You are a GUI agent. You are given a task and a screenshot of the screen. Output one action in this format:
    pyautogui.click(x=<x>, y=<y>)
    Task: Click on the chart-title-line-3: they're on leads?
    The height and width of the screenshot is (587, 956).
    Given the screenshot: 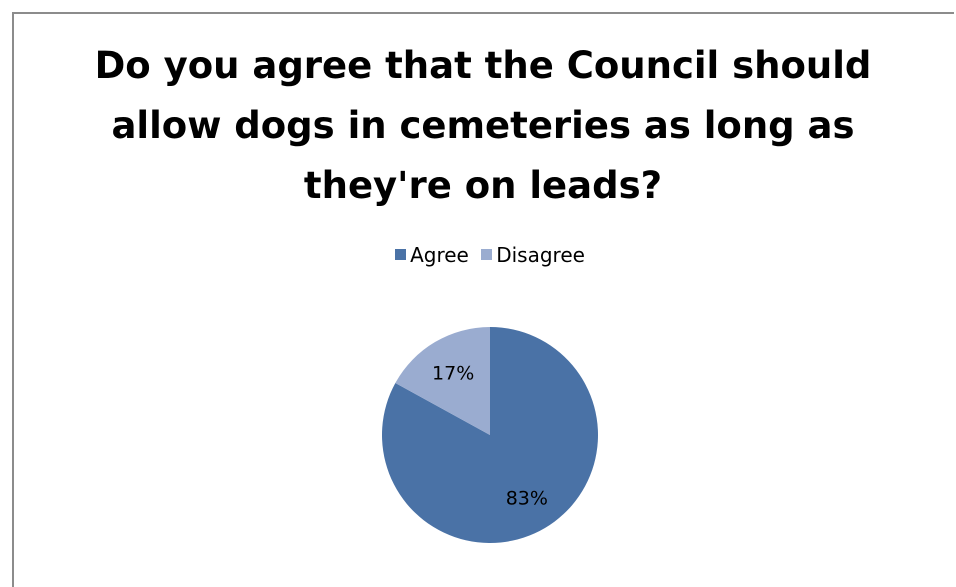 What is the action you would take?
    pyautogui.click(x=483, y=185)
    